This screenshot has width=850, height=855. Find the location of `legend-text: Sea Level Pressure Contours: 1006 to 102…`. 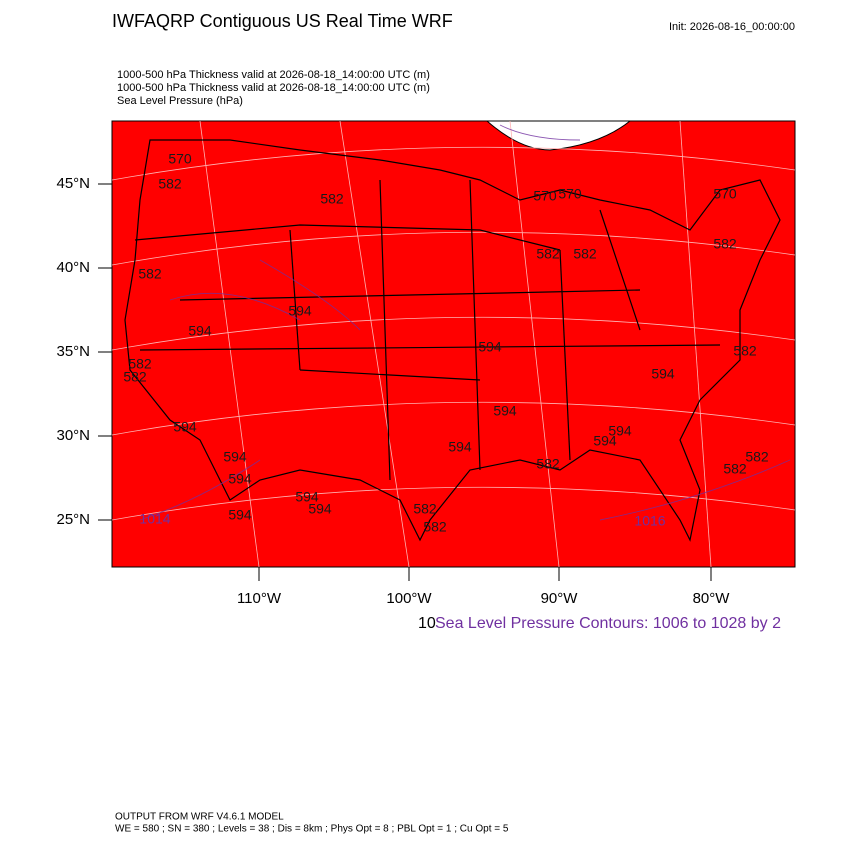

legend-text: Sea Level Pressure Contours: 1006 to 102… is located at coordinates (608, 623).